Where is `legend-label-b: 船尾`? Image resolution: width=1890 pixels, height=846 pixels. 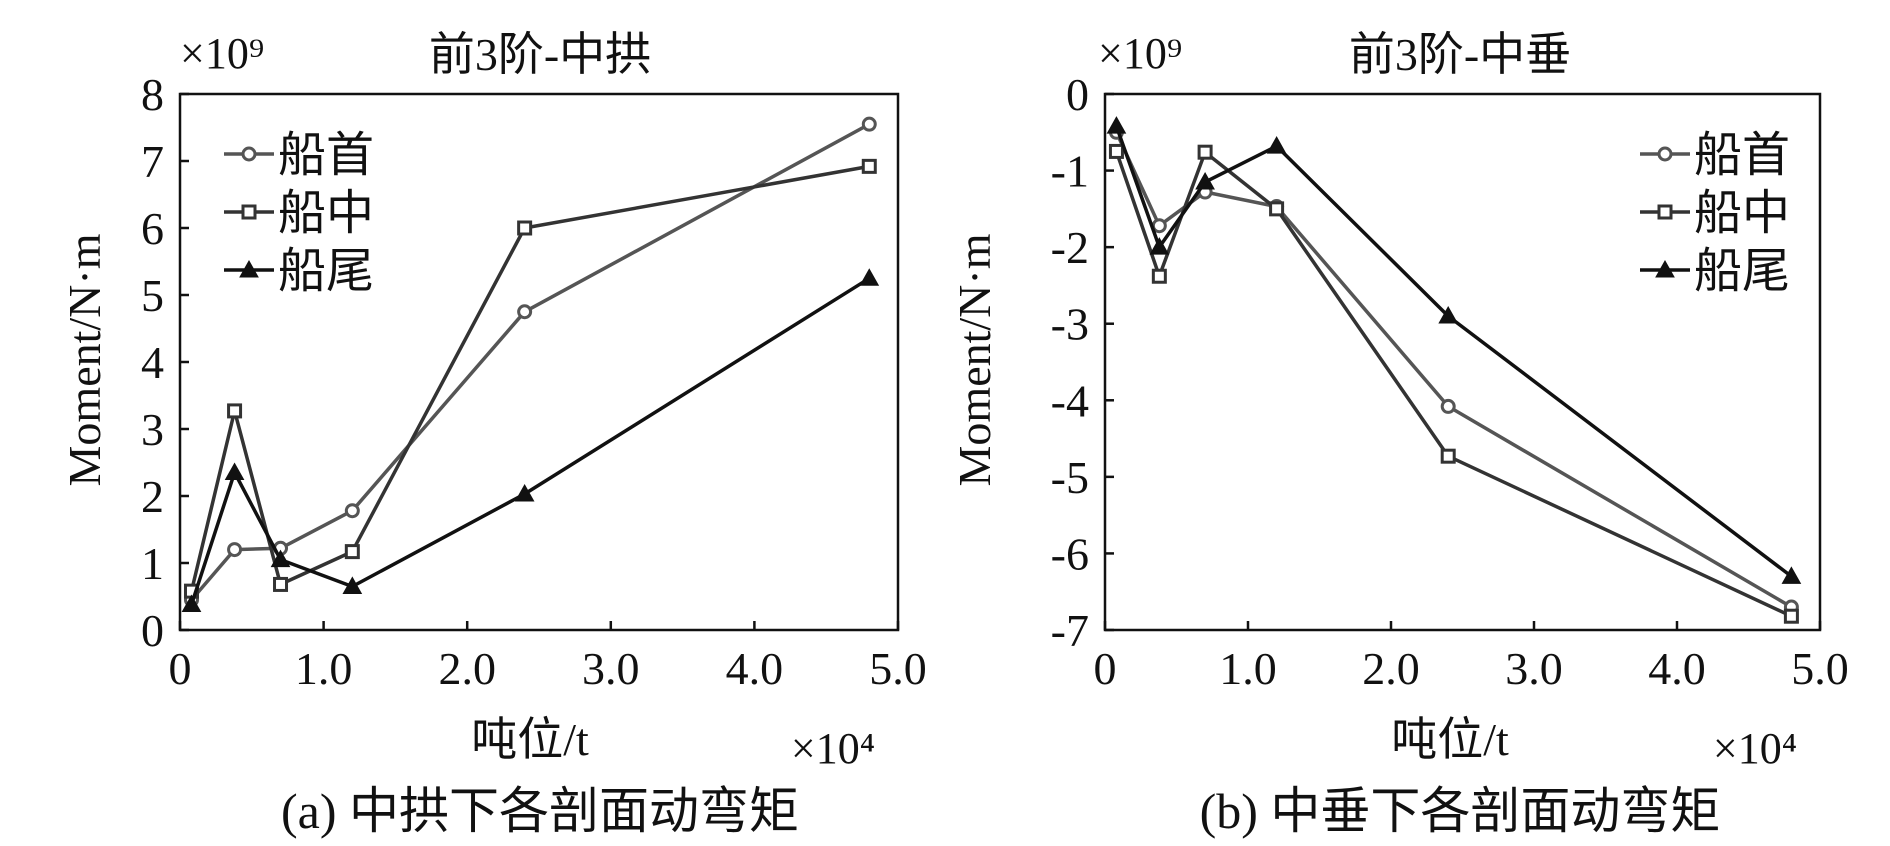 legend-label-b: 船尾 is located at coordinates (1742, 271).